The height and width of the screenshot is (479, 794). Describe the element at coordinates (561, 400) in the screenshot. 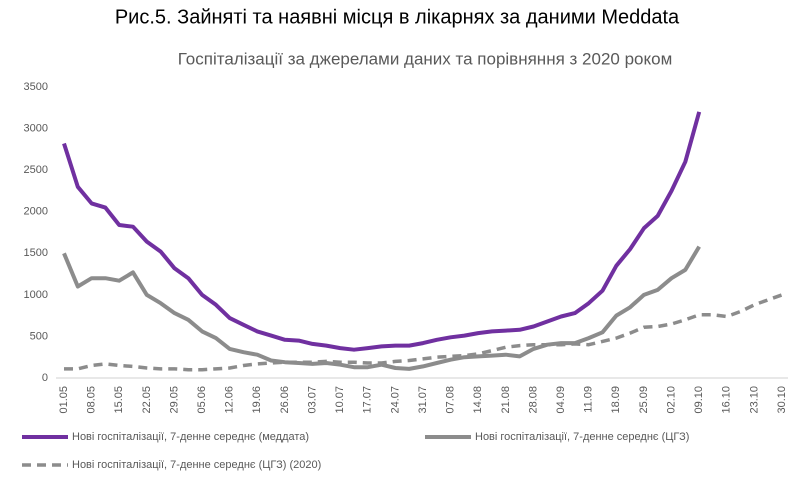

I see `x-tick-label: 04.09` at that location.